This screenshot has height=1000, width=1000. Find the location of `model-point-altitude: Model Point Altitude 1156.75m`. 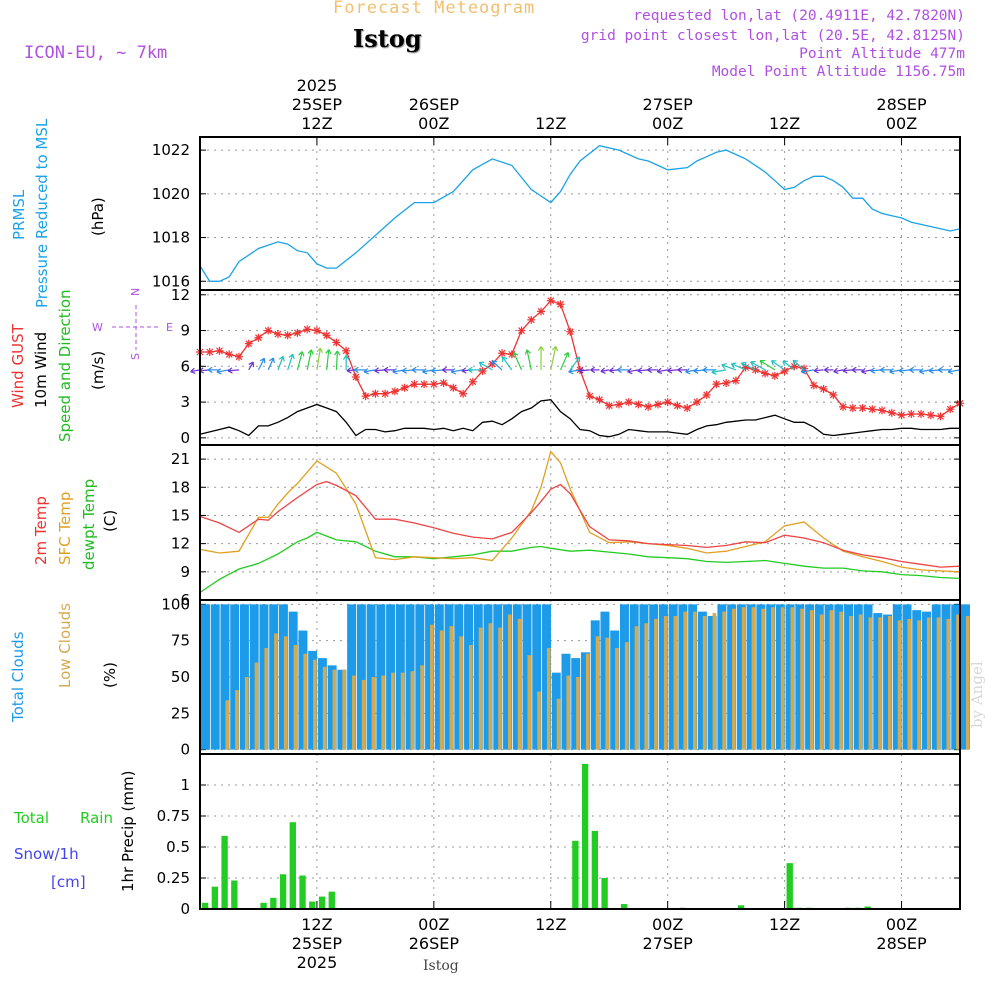

model-point-altitude: Model Point Altitude 1156.75m is located at coordinates (838, 72).